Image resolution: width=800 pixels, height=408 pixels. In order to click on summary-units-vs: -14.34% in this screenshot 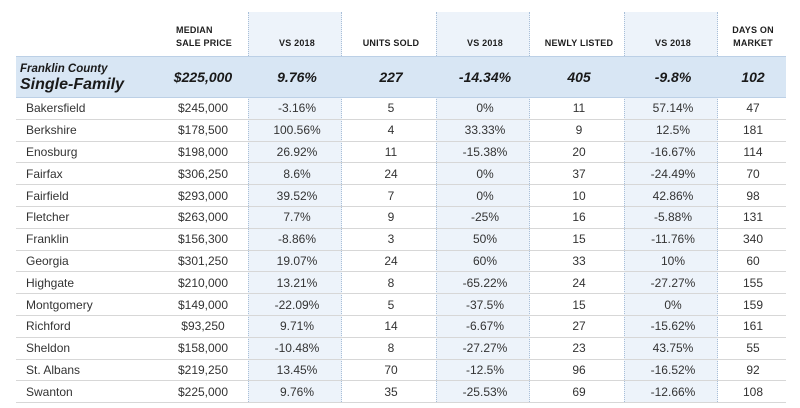, I will do `click(485, 77)`.